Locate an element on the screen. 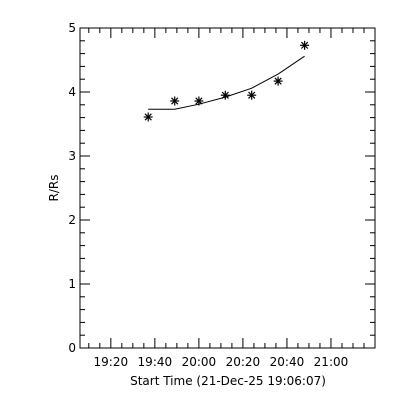 The width and height of the screenshot is (400, 400). y-tick-label: 2 is located at coordinates (72, 220).